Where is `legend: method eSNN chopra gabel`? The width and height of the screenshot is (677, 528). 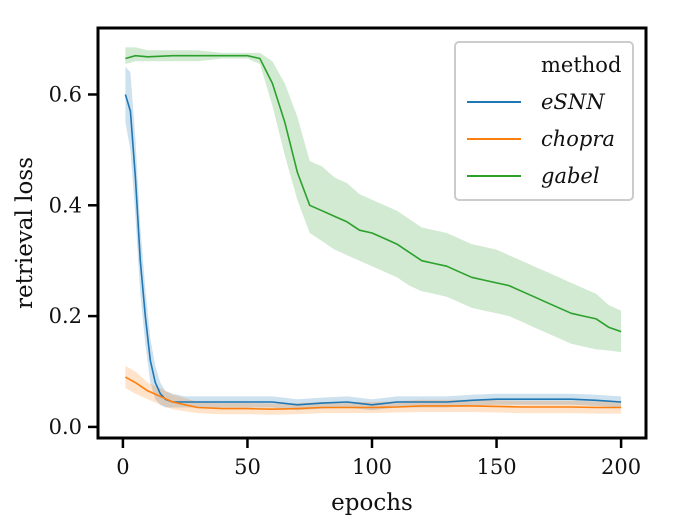
legend: method eSNN chopra gabel is located at coordinates (544, 121).